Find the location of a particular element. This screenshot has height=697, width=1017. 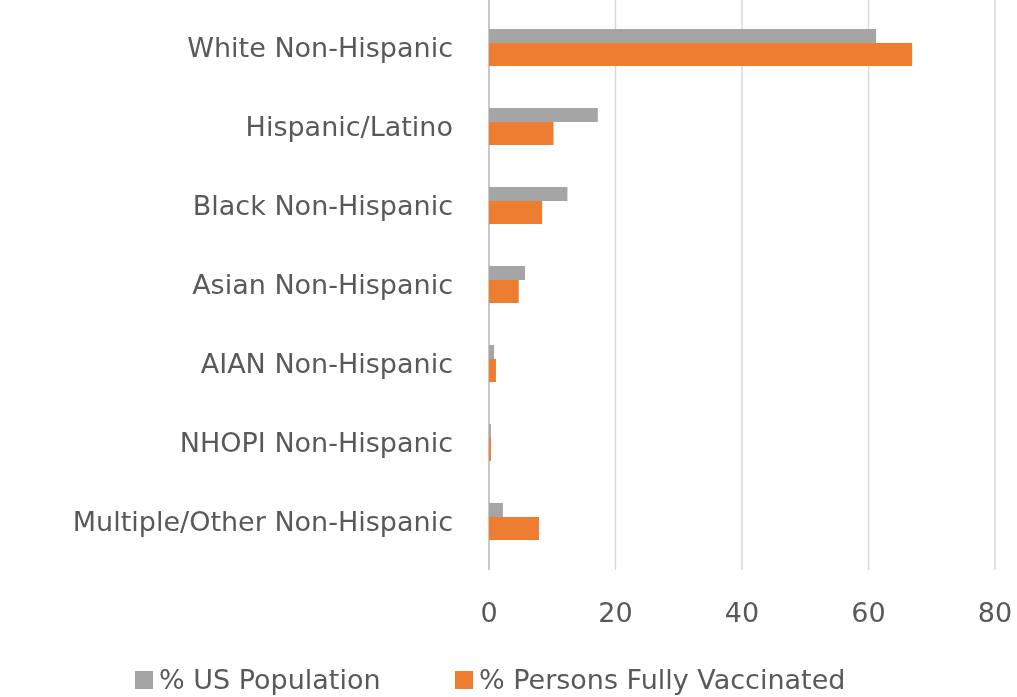

x-tick-label: 60 is located at coordinates (868, 612).